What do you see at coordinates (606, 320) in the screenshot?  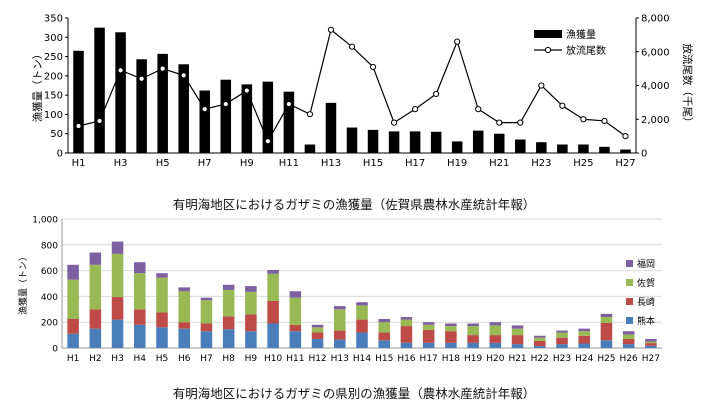 I see `bar-segment-佐賀-H25` at bounding box center [606, 320].